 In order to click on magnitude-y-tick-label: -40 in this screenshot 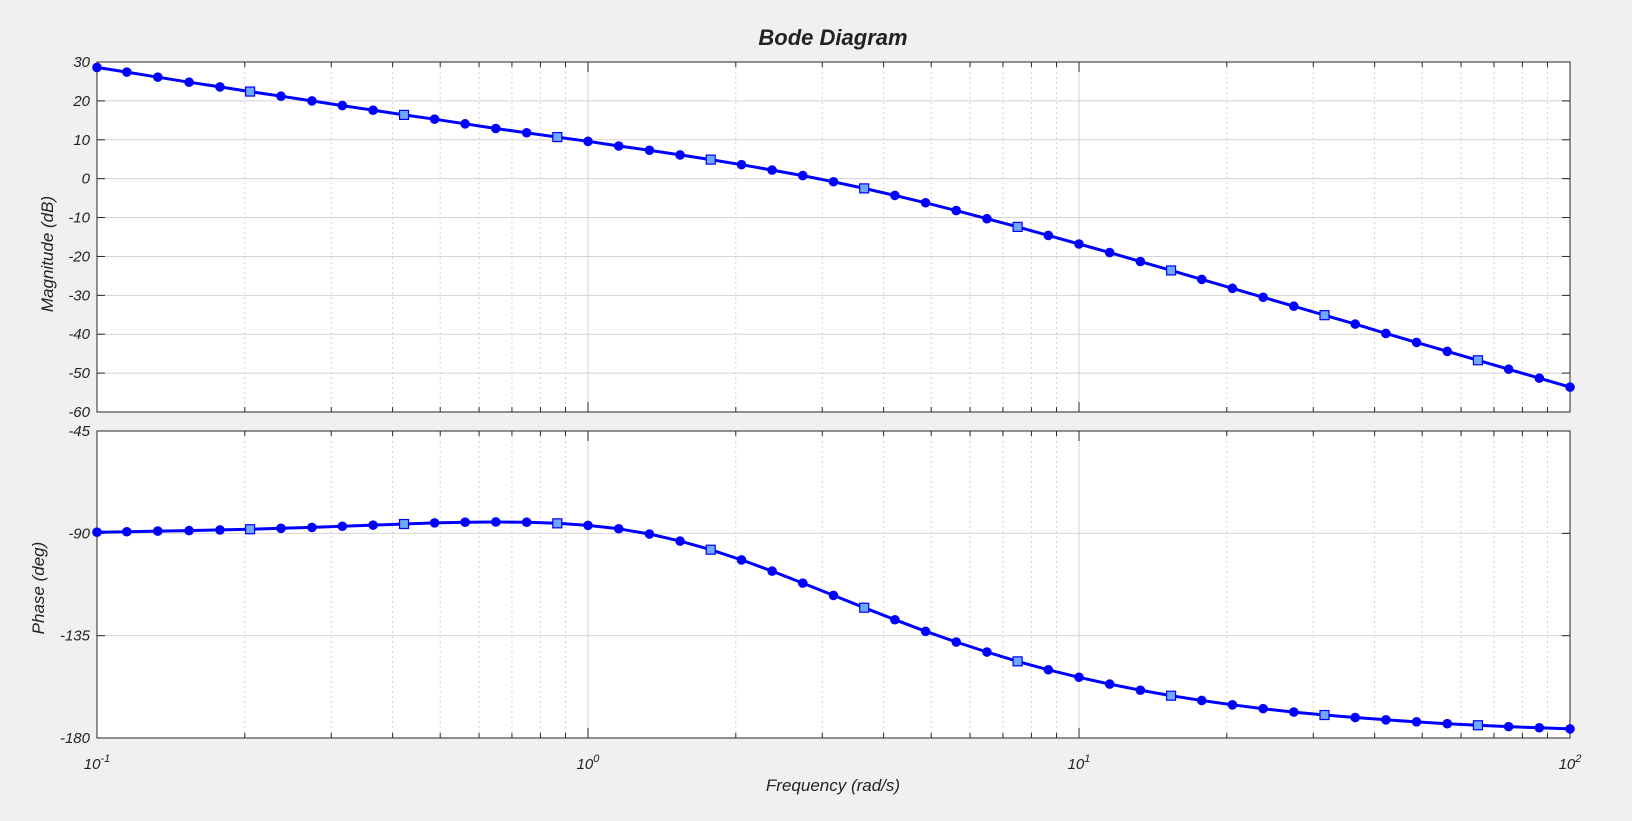, I will do `click(79, 334)`.